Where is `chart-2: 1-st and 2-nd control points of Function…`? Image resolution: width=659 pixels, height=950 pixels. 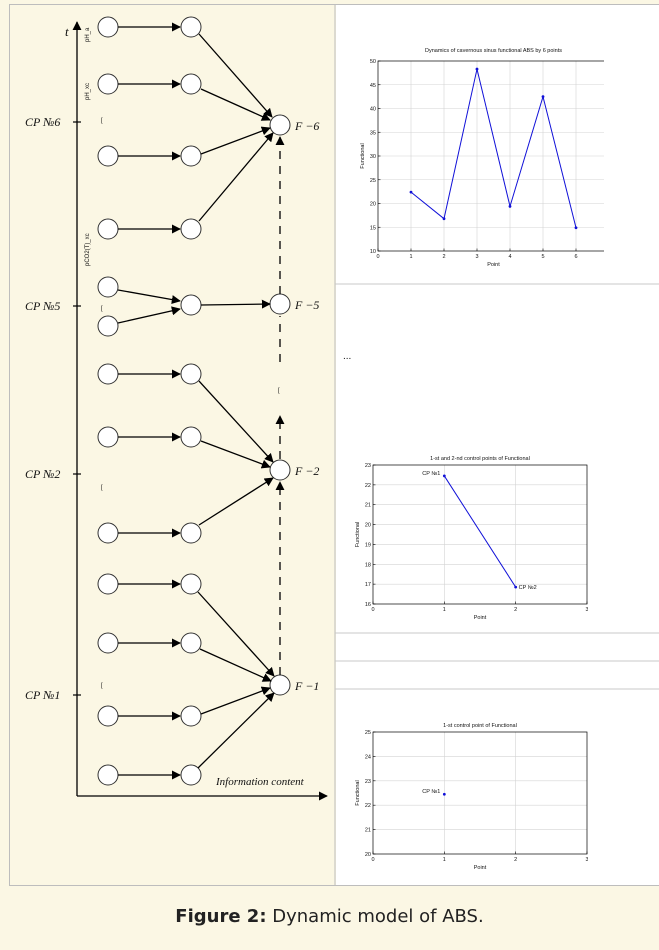
chart-2: 1-st and 2-nd control points of Function… is located at coordinates (465, 538).